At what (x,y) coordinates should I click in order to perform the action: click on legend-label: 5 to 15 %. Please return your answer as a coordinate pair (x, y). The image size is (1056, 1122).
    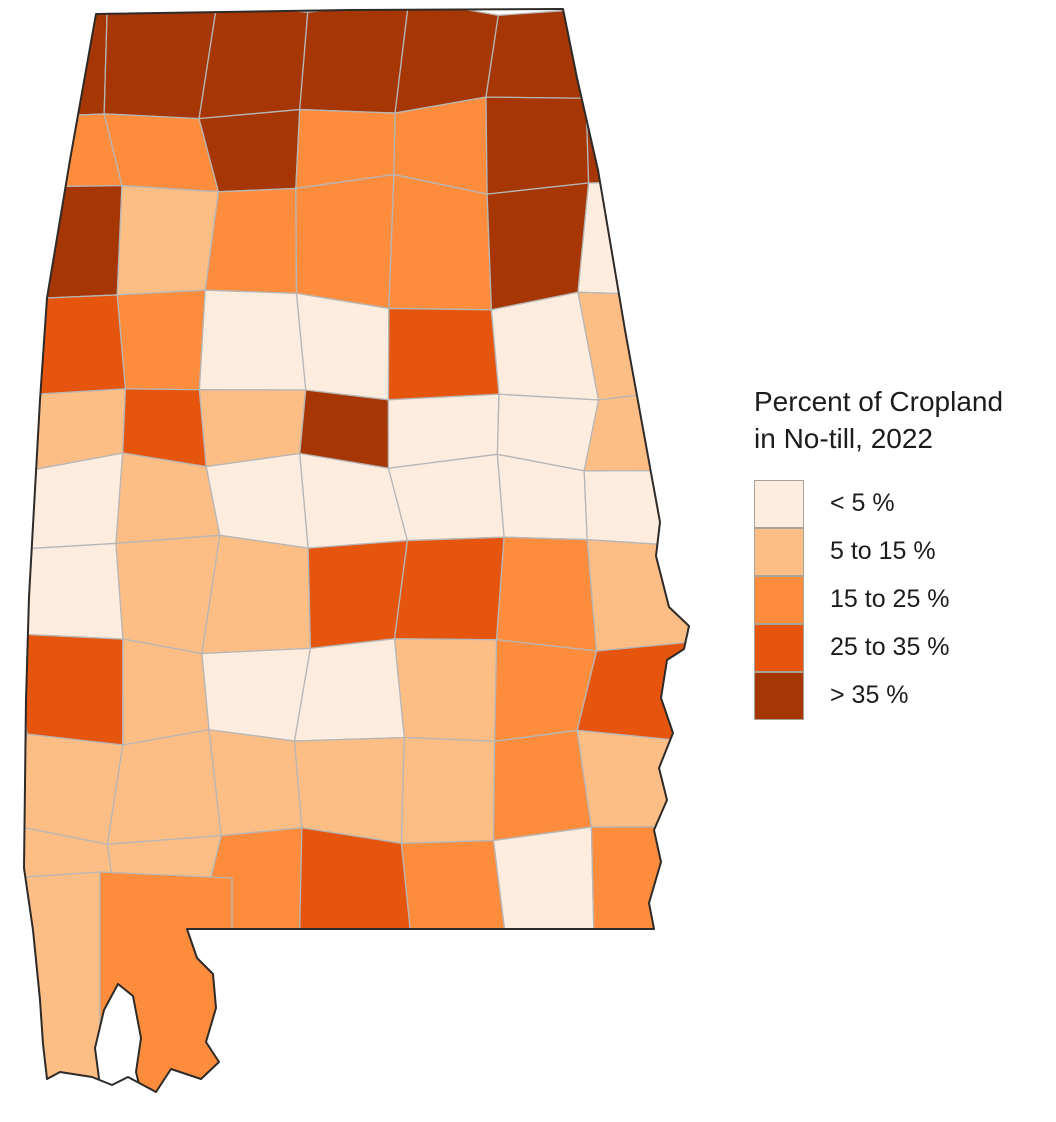
    Looking at the image, I should click on (883, 550).